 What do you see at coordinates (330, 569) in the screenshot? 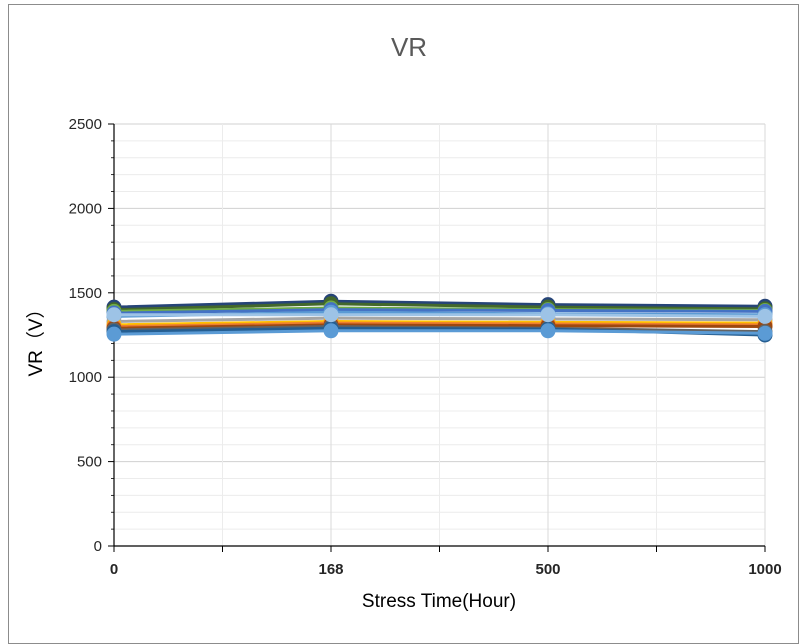
I see `x-tick-label: 168` at bounding box center [330, 569].